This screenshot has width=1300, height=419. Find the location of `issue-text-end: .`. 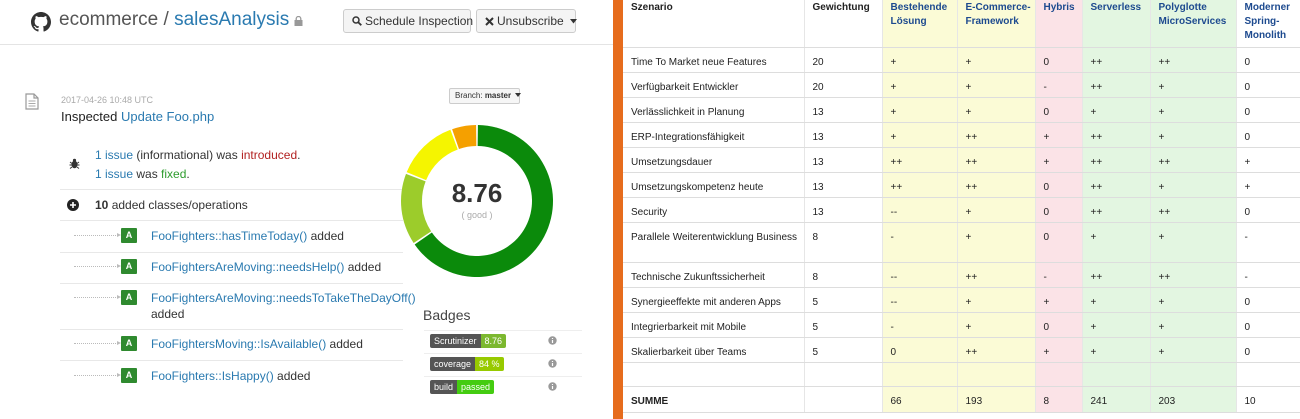

issue-text-end: . is located at coordinates (299, 155).